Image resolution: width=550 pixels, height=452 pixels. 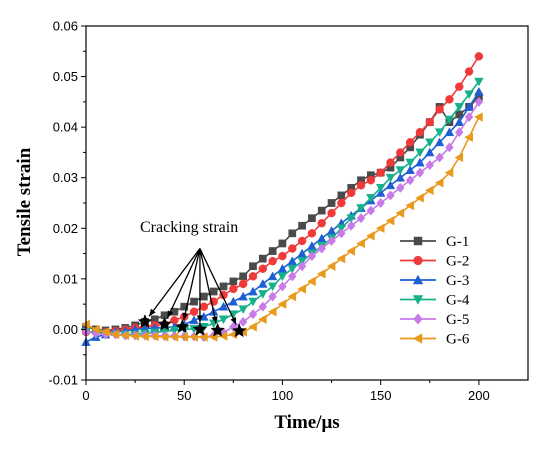 I want to click on legend-item-G-2: G-2, so click(x=434, y=262).